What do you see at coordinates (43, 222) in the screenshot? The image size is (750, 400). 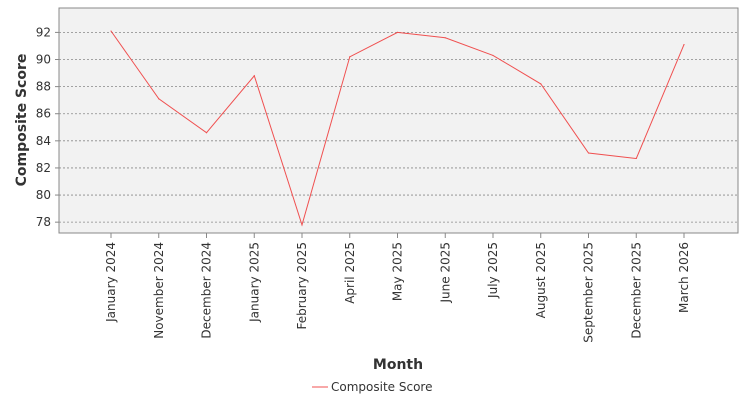 I see `y-tick-label: 78` at bounding box center [43, 222].